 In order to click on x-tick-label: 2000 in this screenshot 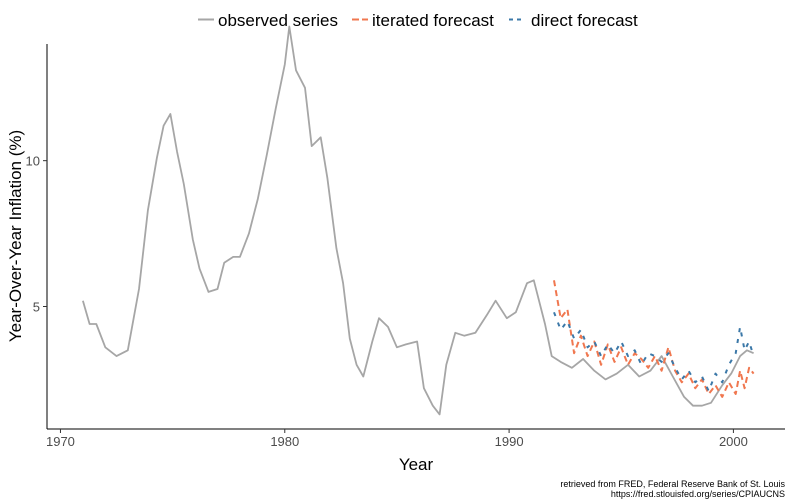, I will do `click(733, 441)`.